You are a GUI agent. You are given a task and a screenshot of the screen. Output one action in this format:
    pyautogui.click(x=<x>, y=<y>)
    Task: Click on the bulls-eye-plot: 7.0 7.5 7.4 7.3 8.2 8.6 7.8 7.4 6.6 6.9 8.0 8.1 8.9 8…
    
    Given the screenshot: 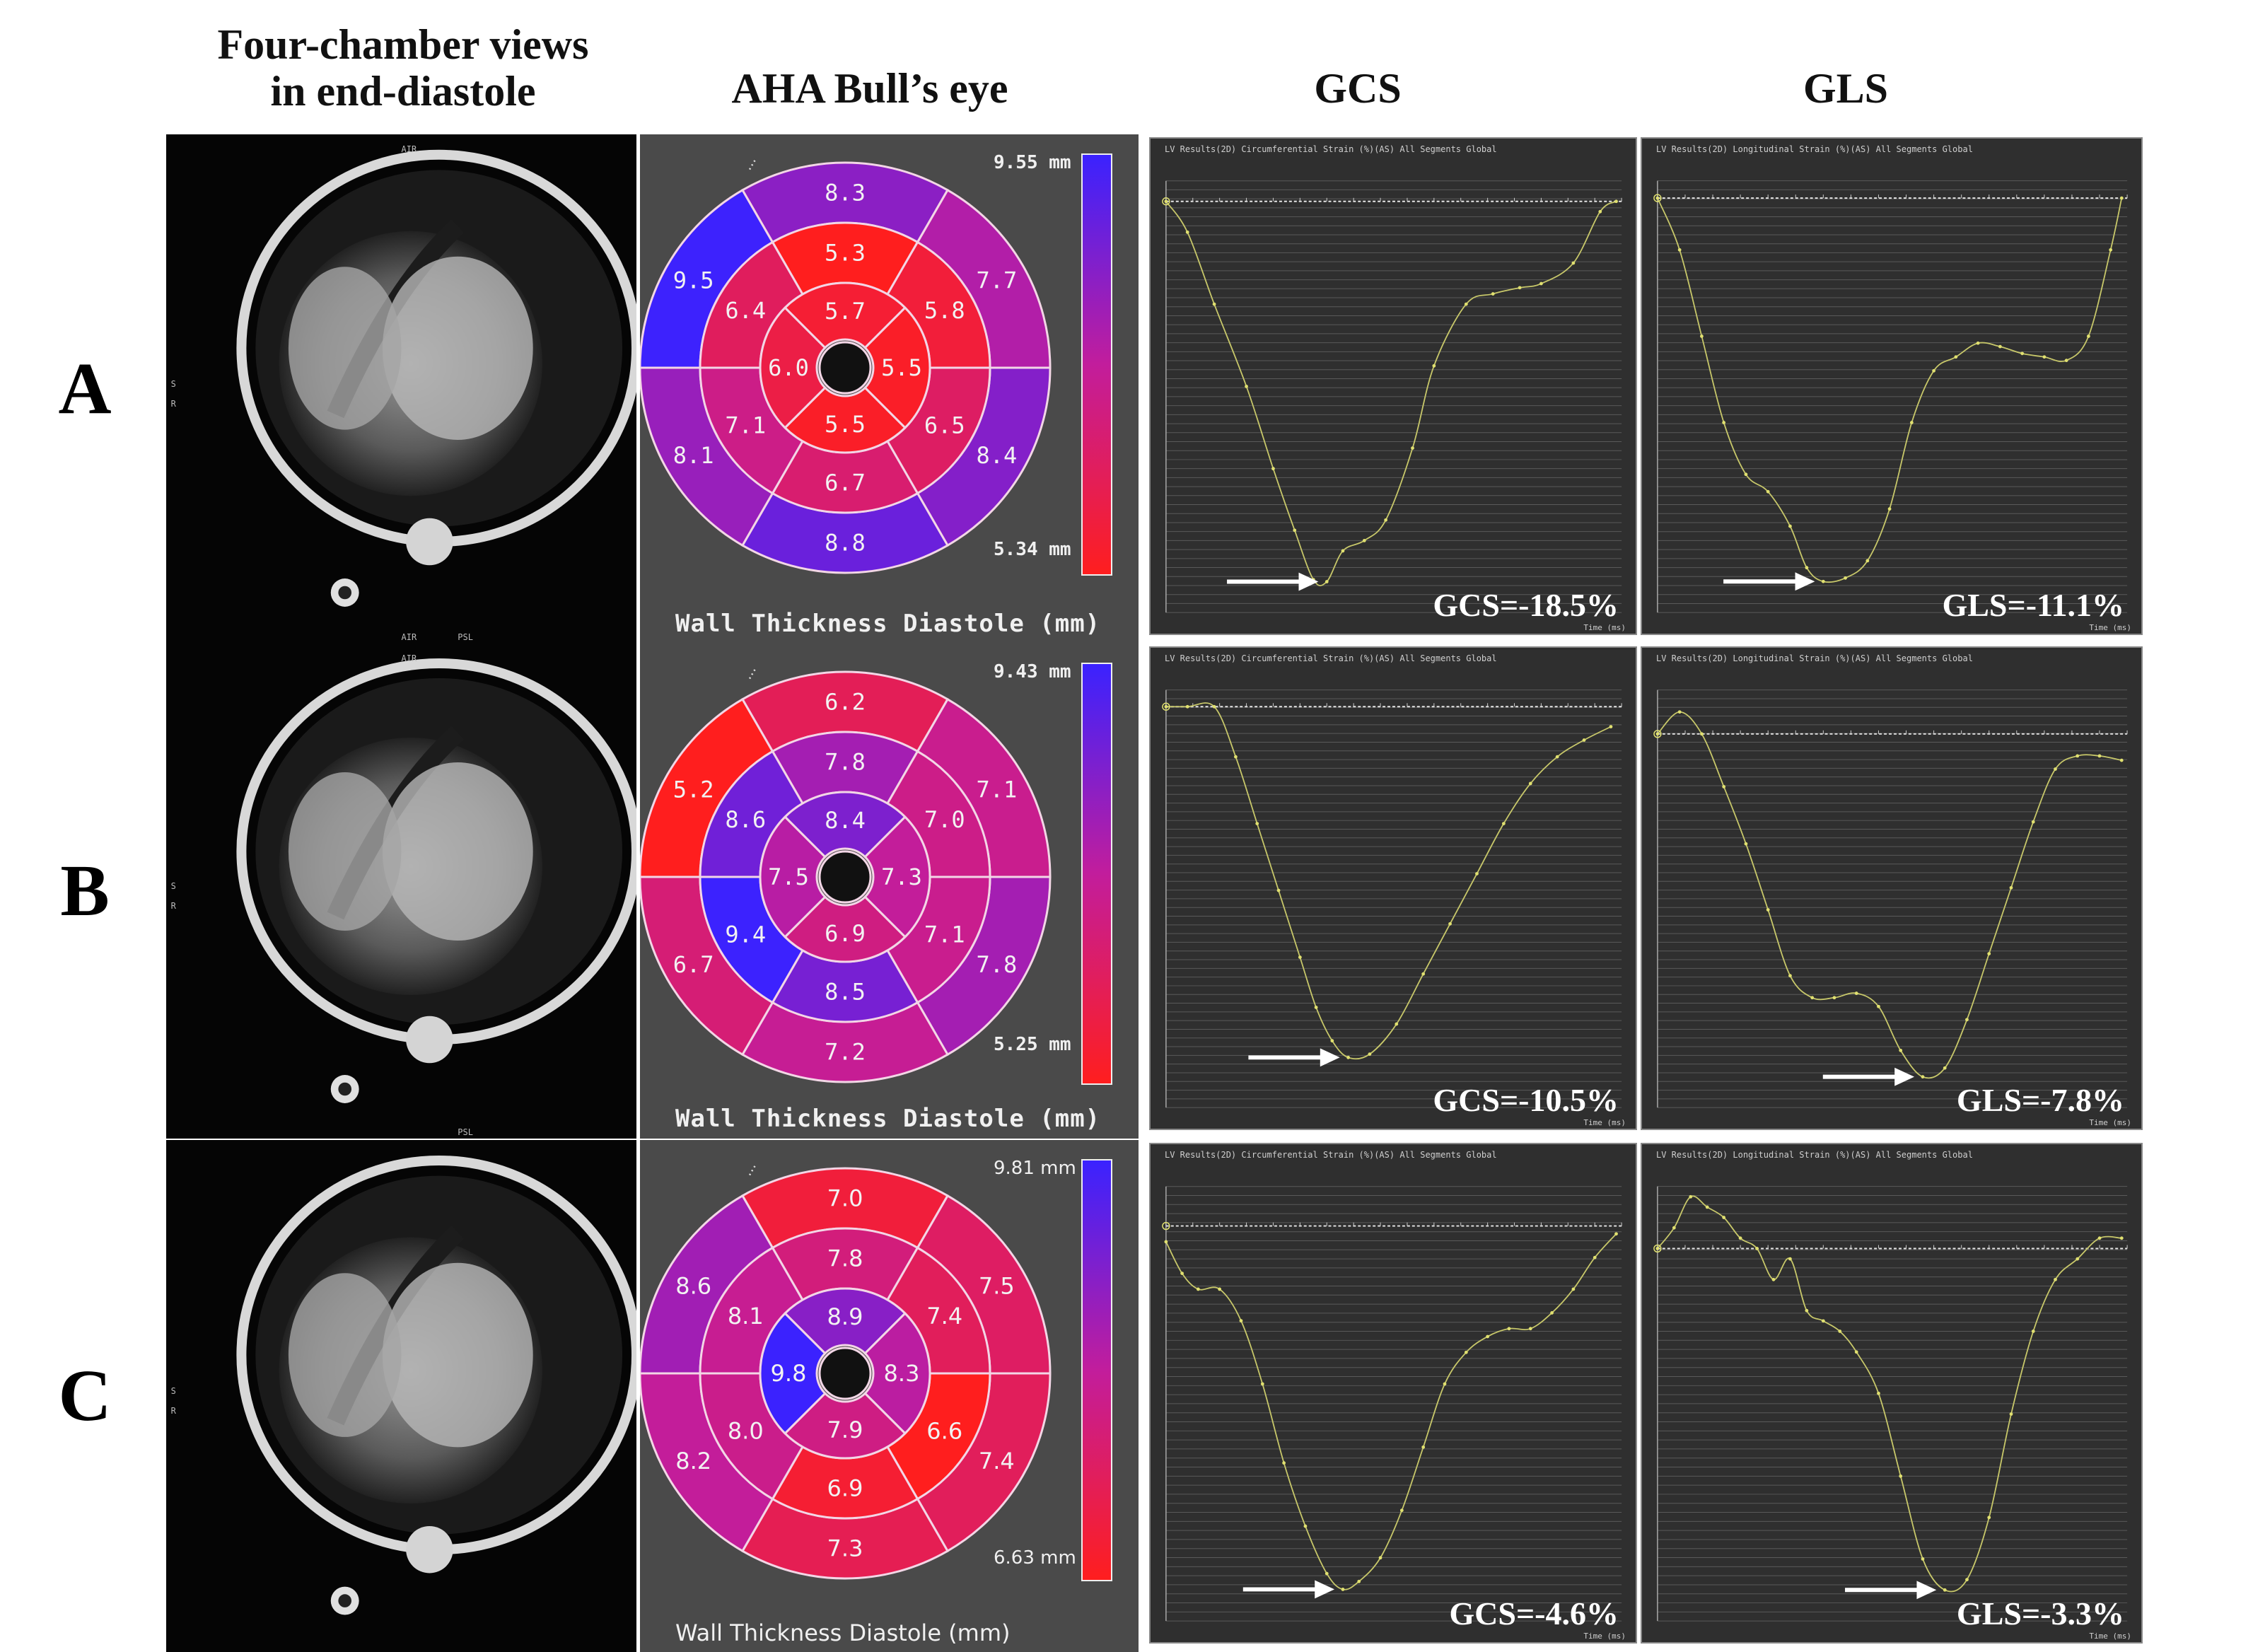 What is the action you would take?
    pyautogui.click(x=876, y=1370)
    